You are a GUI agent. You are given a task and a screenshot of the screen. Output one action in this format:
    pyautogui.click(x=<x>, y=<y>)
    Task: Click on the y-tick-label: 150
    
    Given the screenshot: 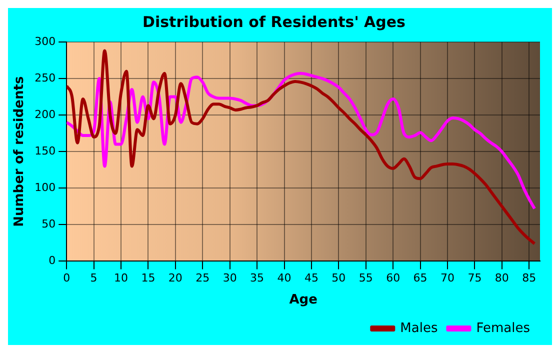 What is the action you would take?
    pyautogui.click(x=45, y=151)
    